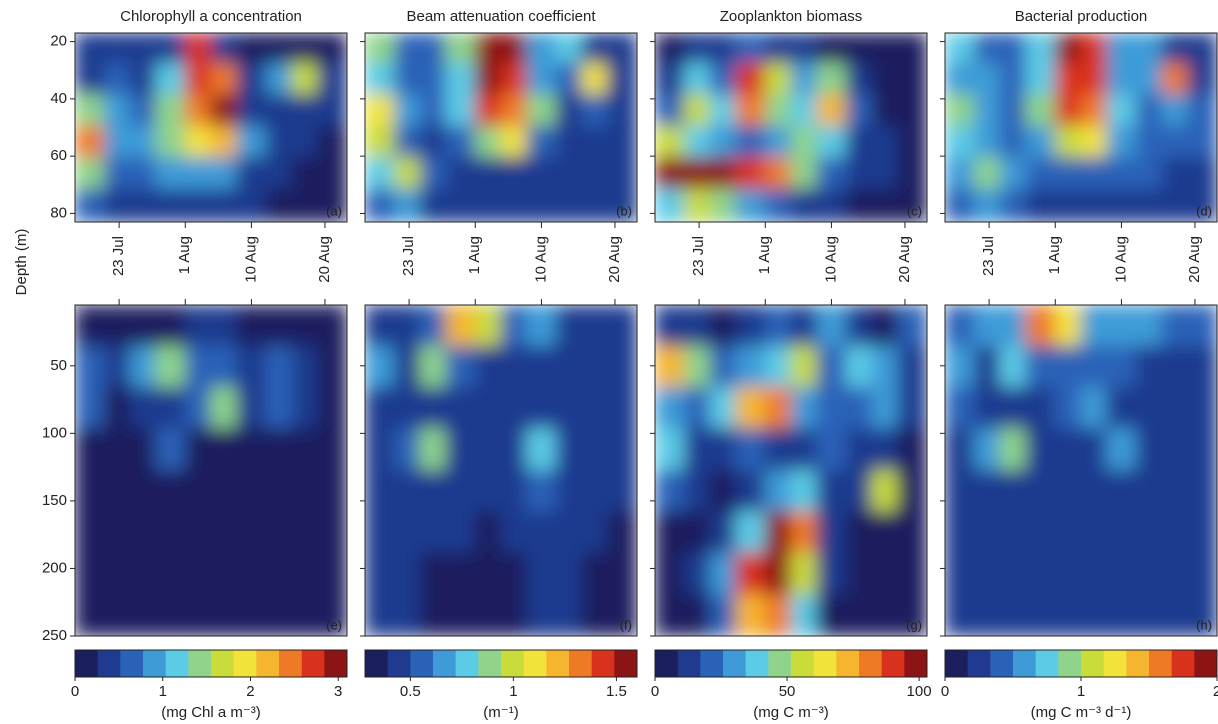 Image resolution: width=1218 pixels, height=724 pixels. I want to click on panel-label: (d), so click(1204, 210).